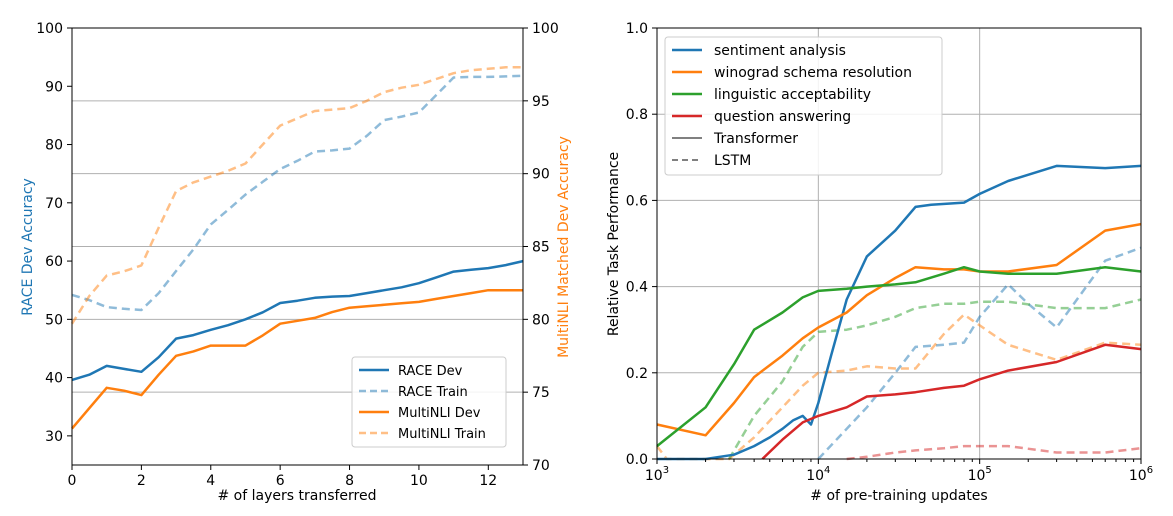  What do you see at coordinates (488, 481) in the screenshot?
I see `left-x-tick-label: 12` at bounding box center [488, 481].